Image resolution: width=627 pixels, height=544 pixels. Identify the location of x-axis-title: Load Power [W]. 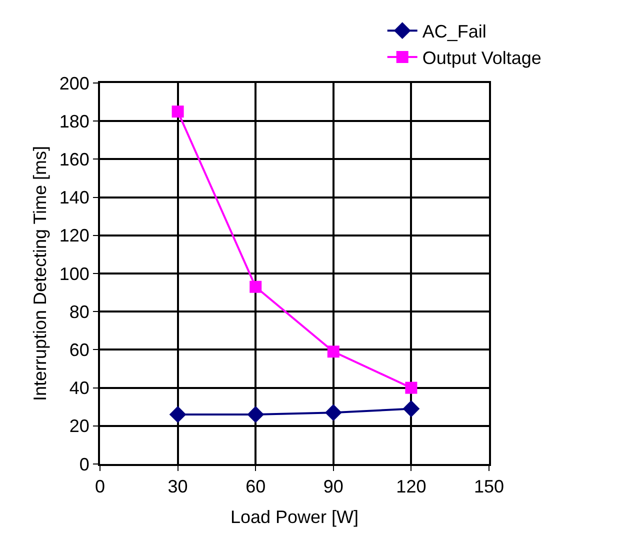
(294, 517).